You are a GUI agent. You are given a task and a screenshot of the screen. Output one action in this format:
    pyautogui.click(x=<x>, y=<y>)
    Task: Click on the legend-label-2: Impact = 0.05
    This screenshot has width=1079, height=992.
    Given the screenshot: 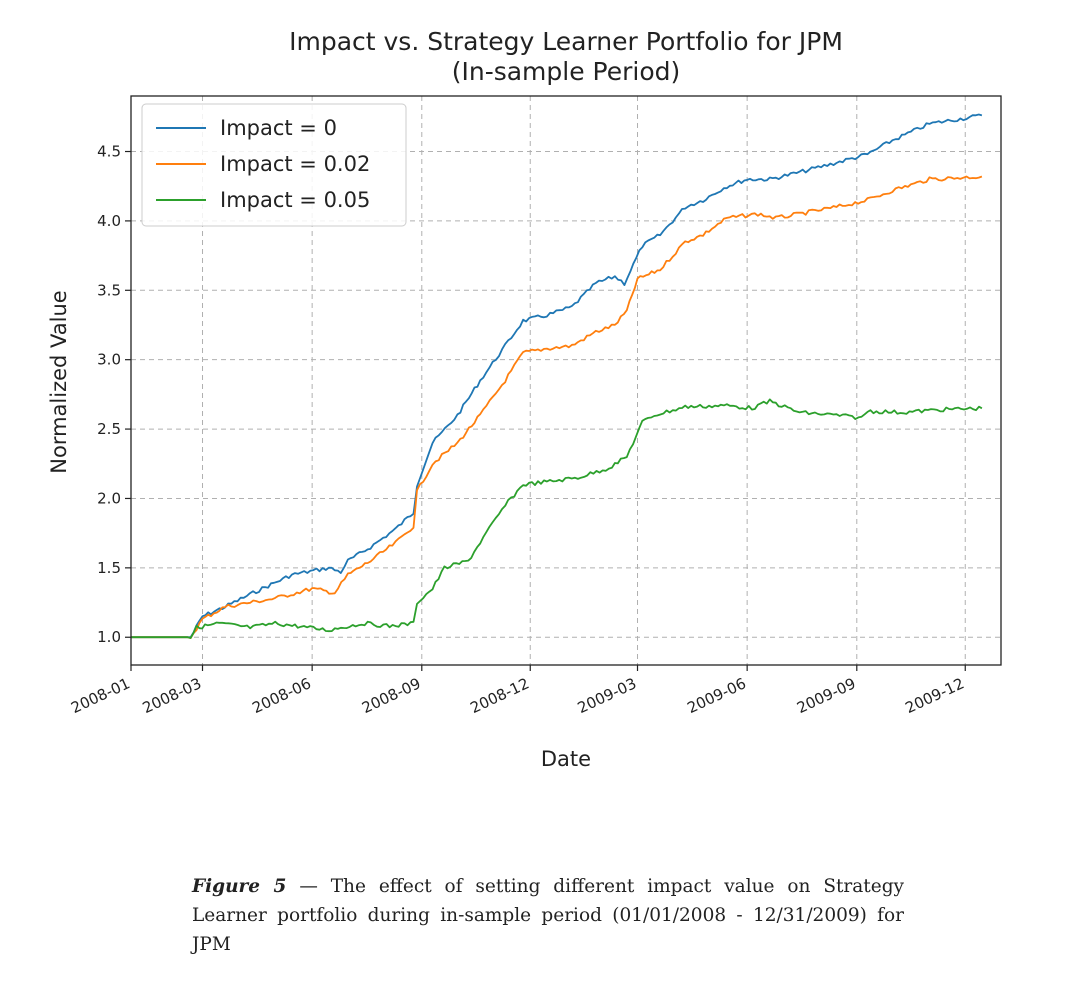 What is the action you would take?
    pyautogui.click(x=295, y=200)
    